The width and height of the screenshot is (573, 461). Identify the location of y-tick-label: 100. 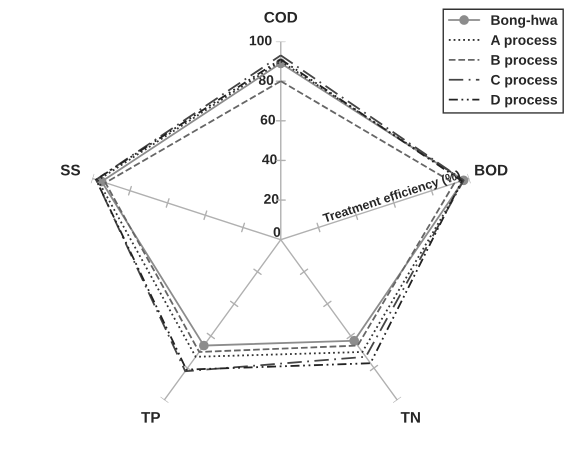
(261, 41).